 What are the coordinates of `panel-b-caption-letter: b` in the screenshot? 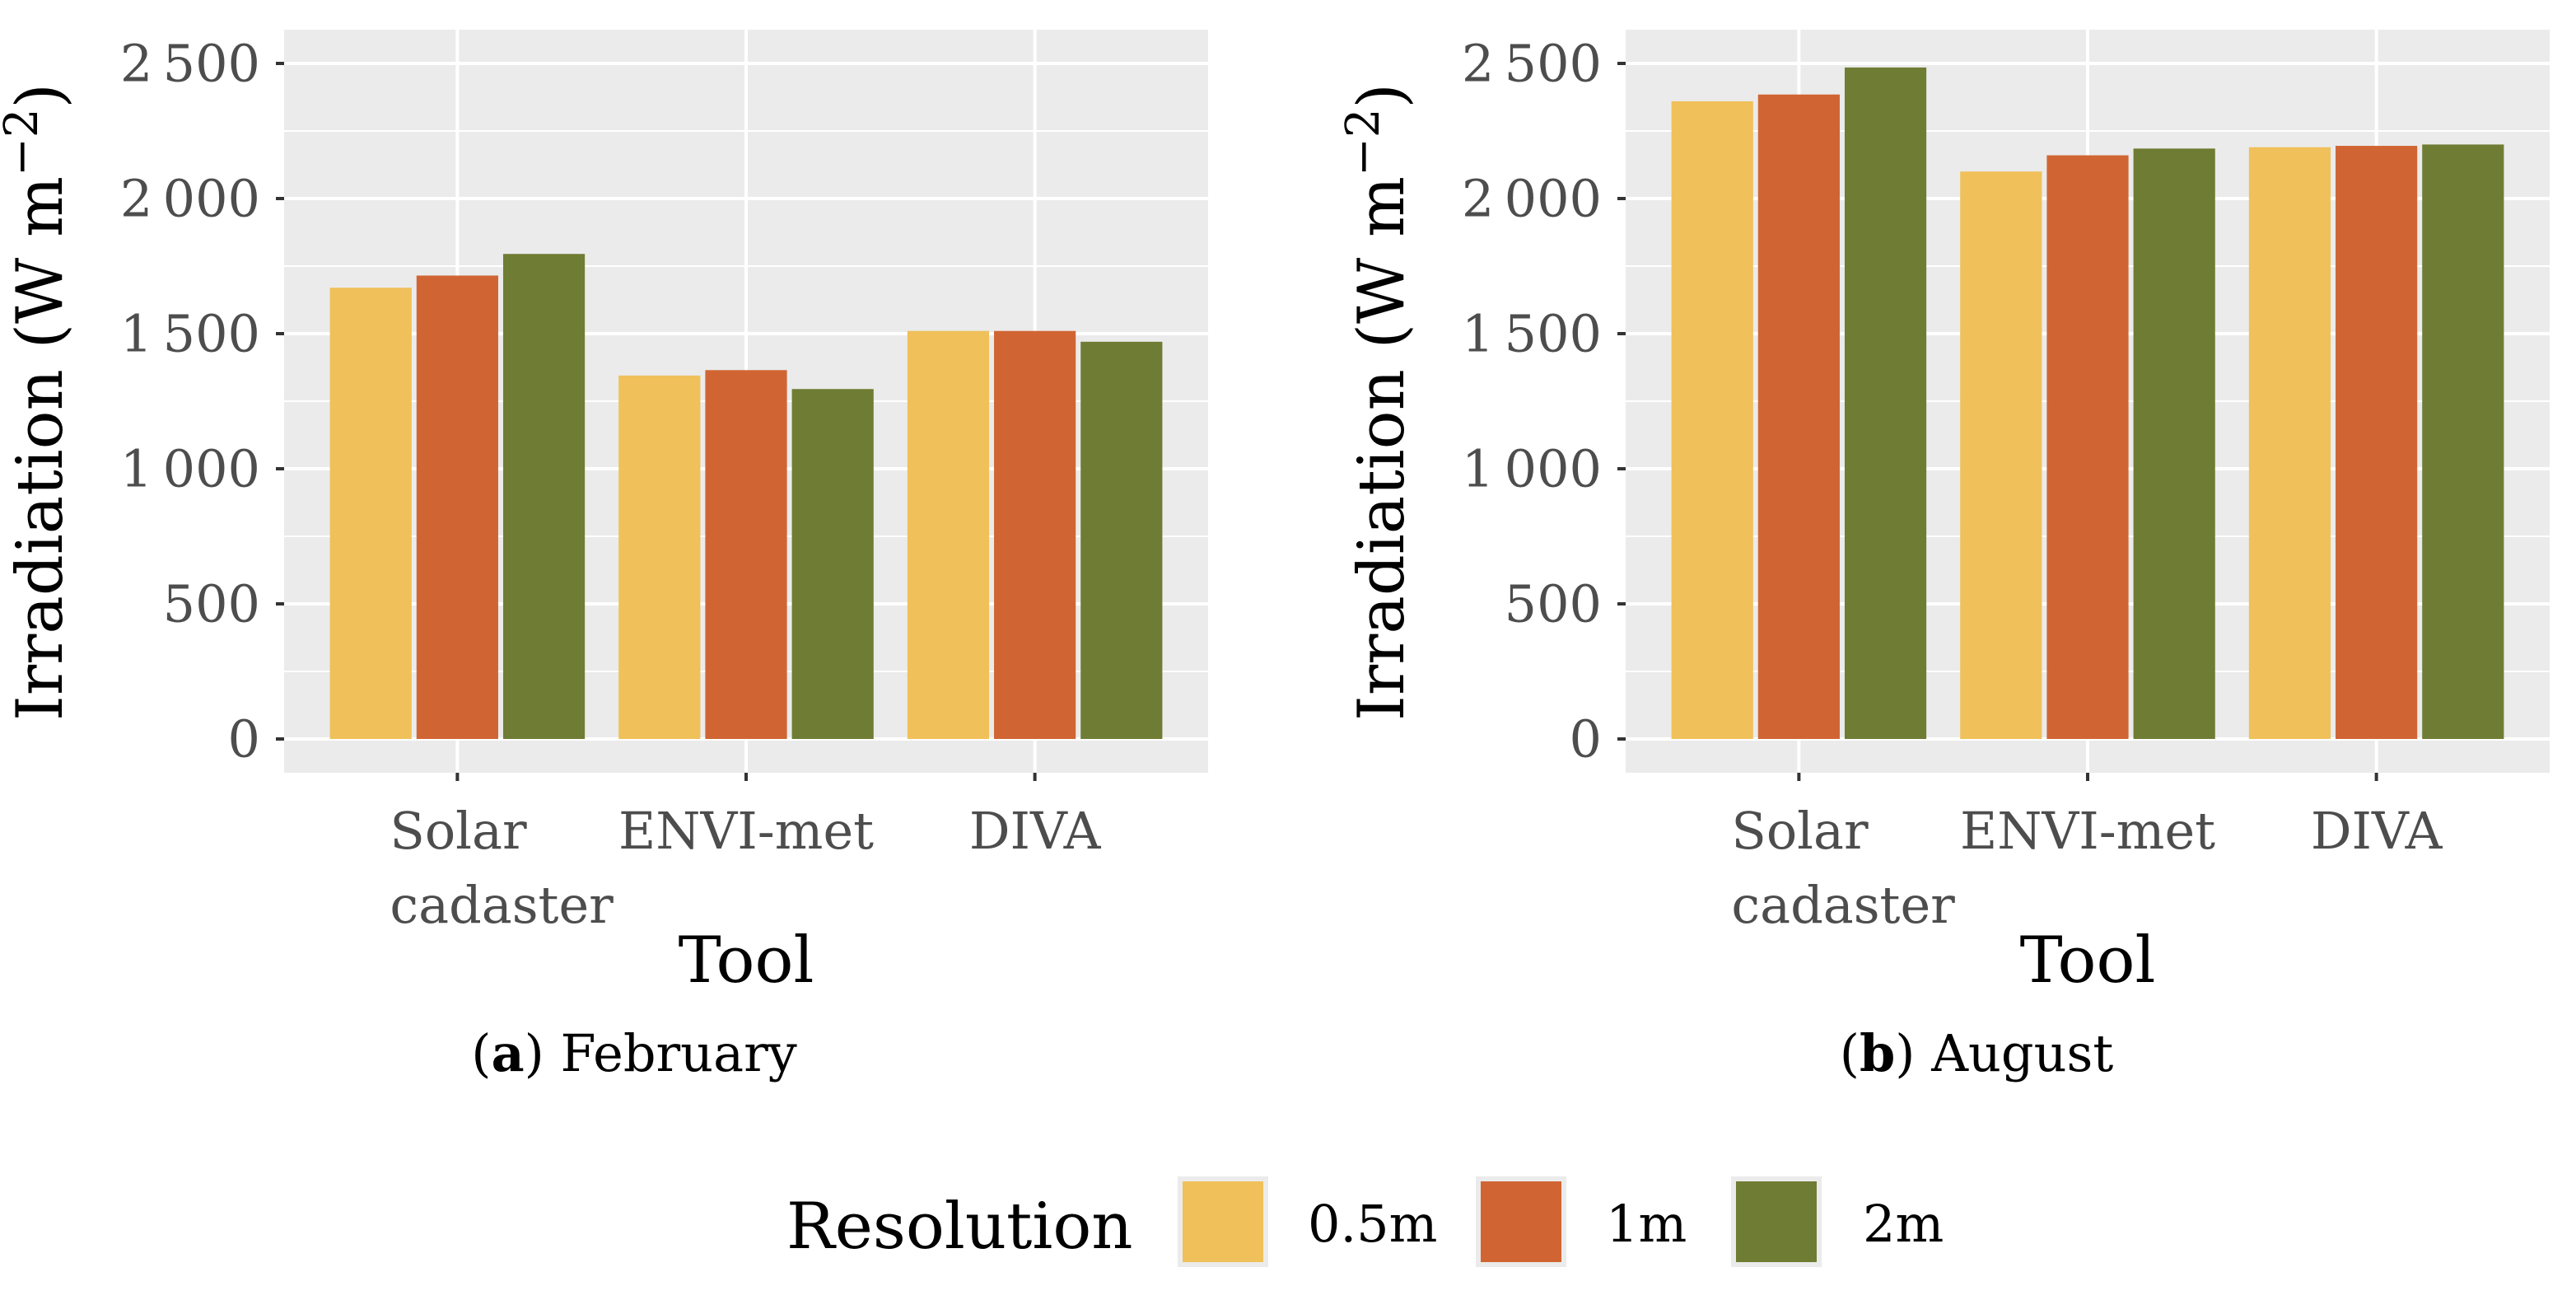 It's located at (1877, 1053).